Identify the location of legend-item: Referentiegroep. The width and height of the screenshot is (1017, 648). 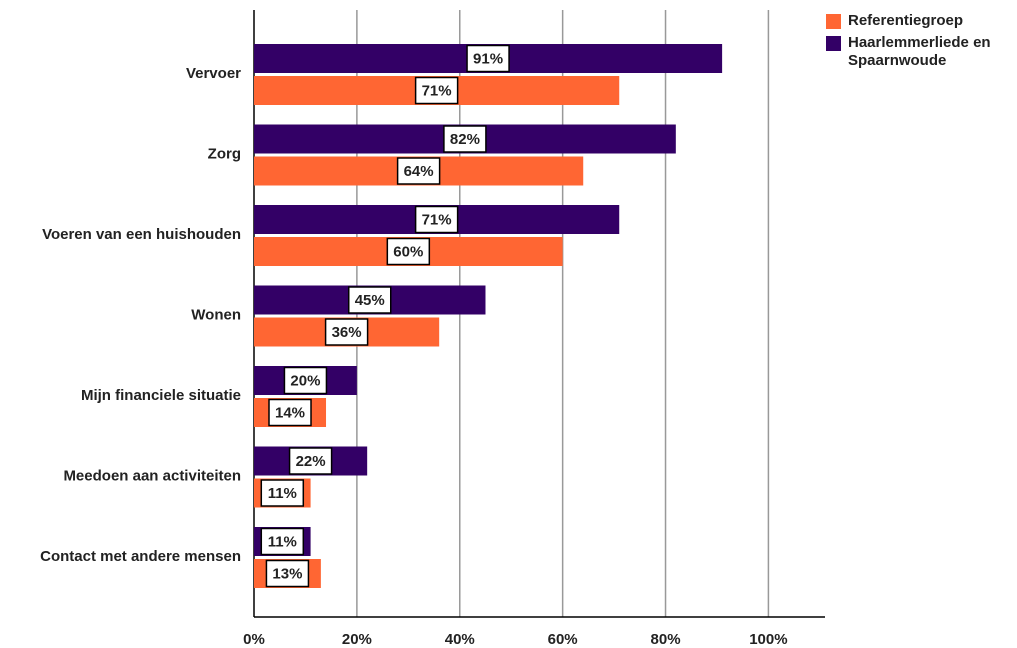
(918, 21).